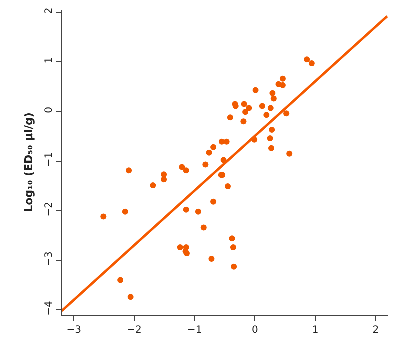 The image size is (400, 345). Describe the element at coordinates (49, 209) in the screenshot. I see `y-tick-label: −2` at that location.